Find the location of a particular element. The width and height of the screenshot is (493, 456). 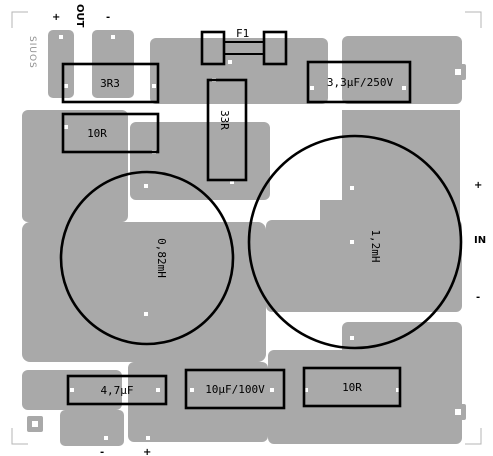

copper-bottom-mid is located at coordinates (198, 402).